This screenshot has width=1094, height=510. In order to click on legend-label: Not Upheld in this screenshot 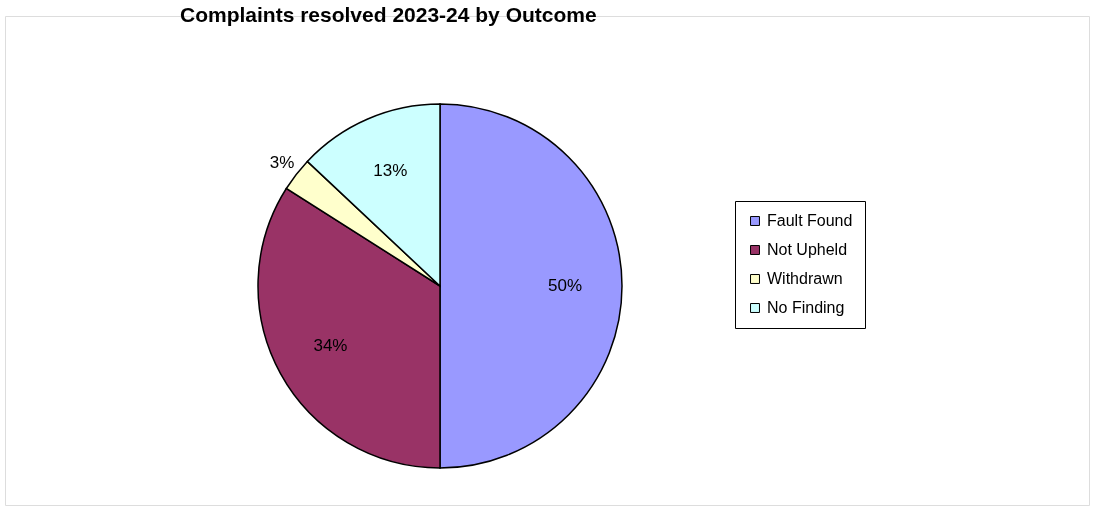, I will do `click(807, 249)`.